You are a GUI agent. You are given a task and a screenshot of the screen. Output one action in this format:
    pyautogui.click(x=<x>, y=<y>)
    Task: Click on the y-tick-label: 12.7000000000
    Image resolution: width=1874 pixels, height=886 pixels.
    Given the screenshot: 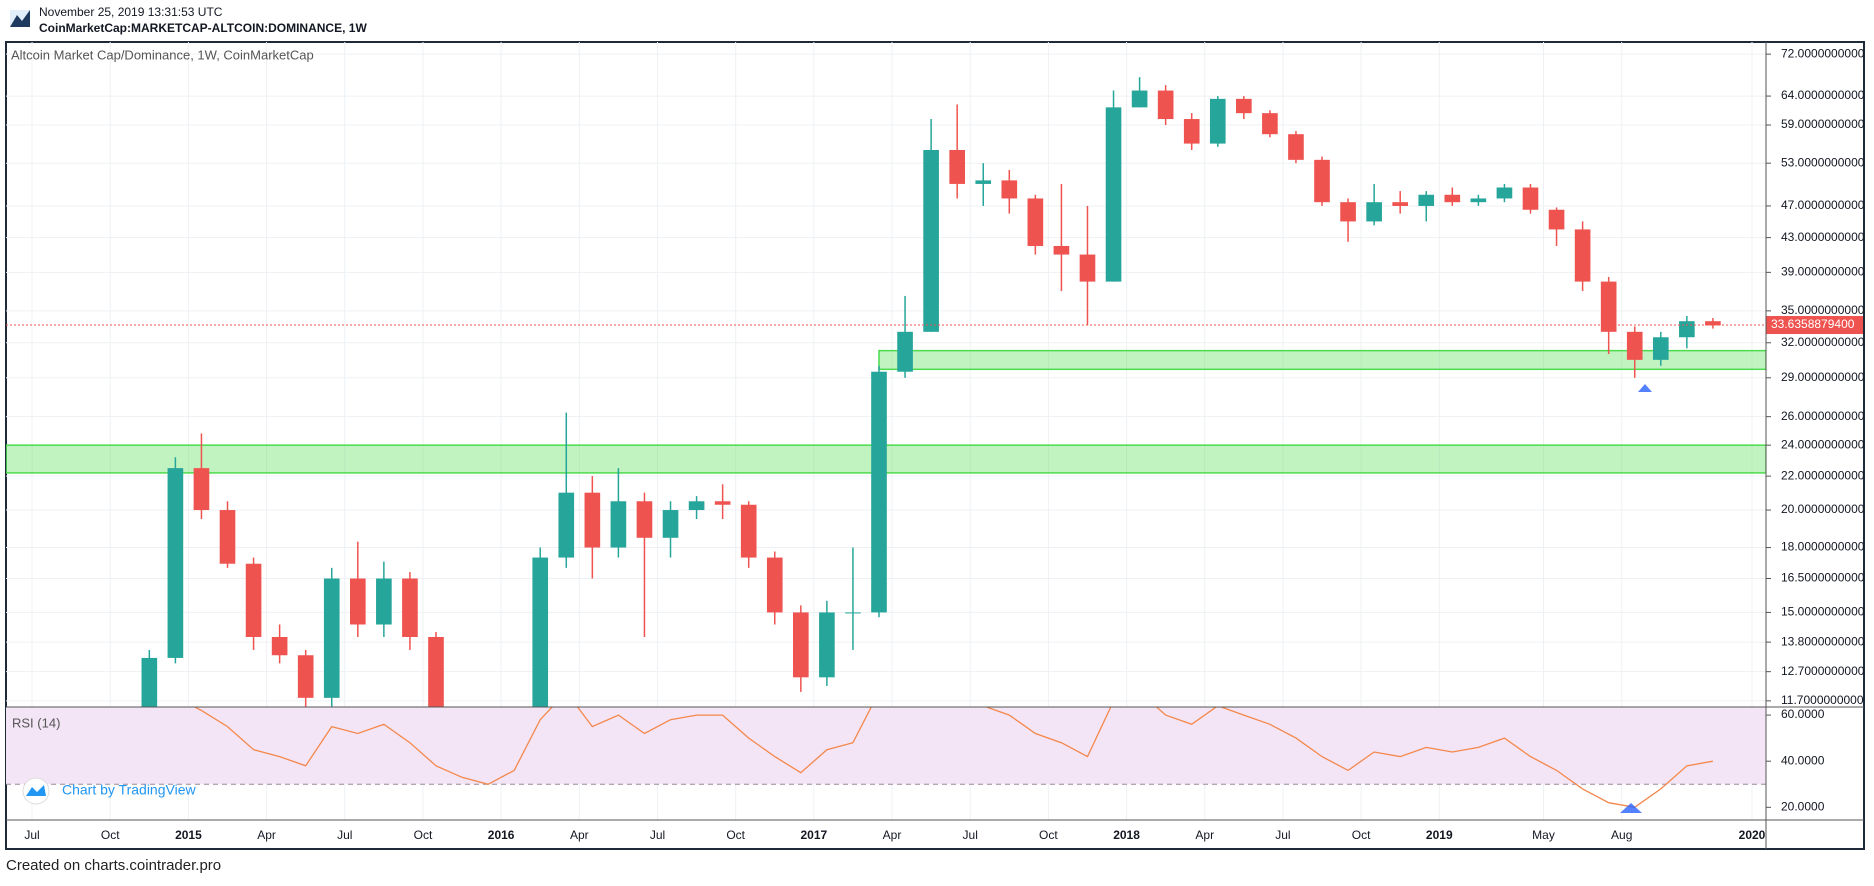 What is the action you would take?
    pyautogui.click(x=1823, y=671)
    